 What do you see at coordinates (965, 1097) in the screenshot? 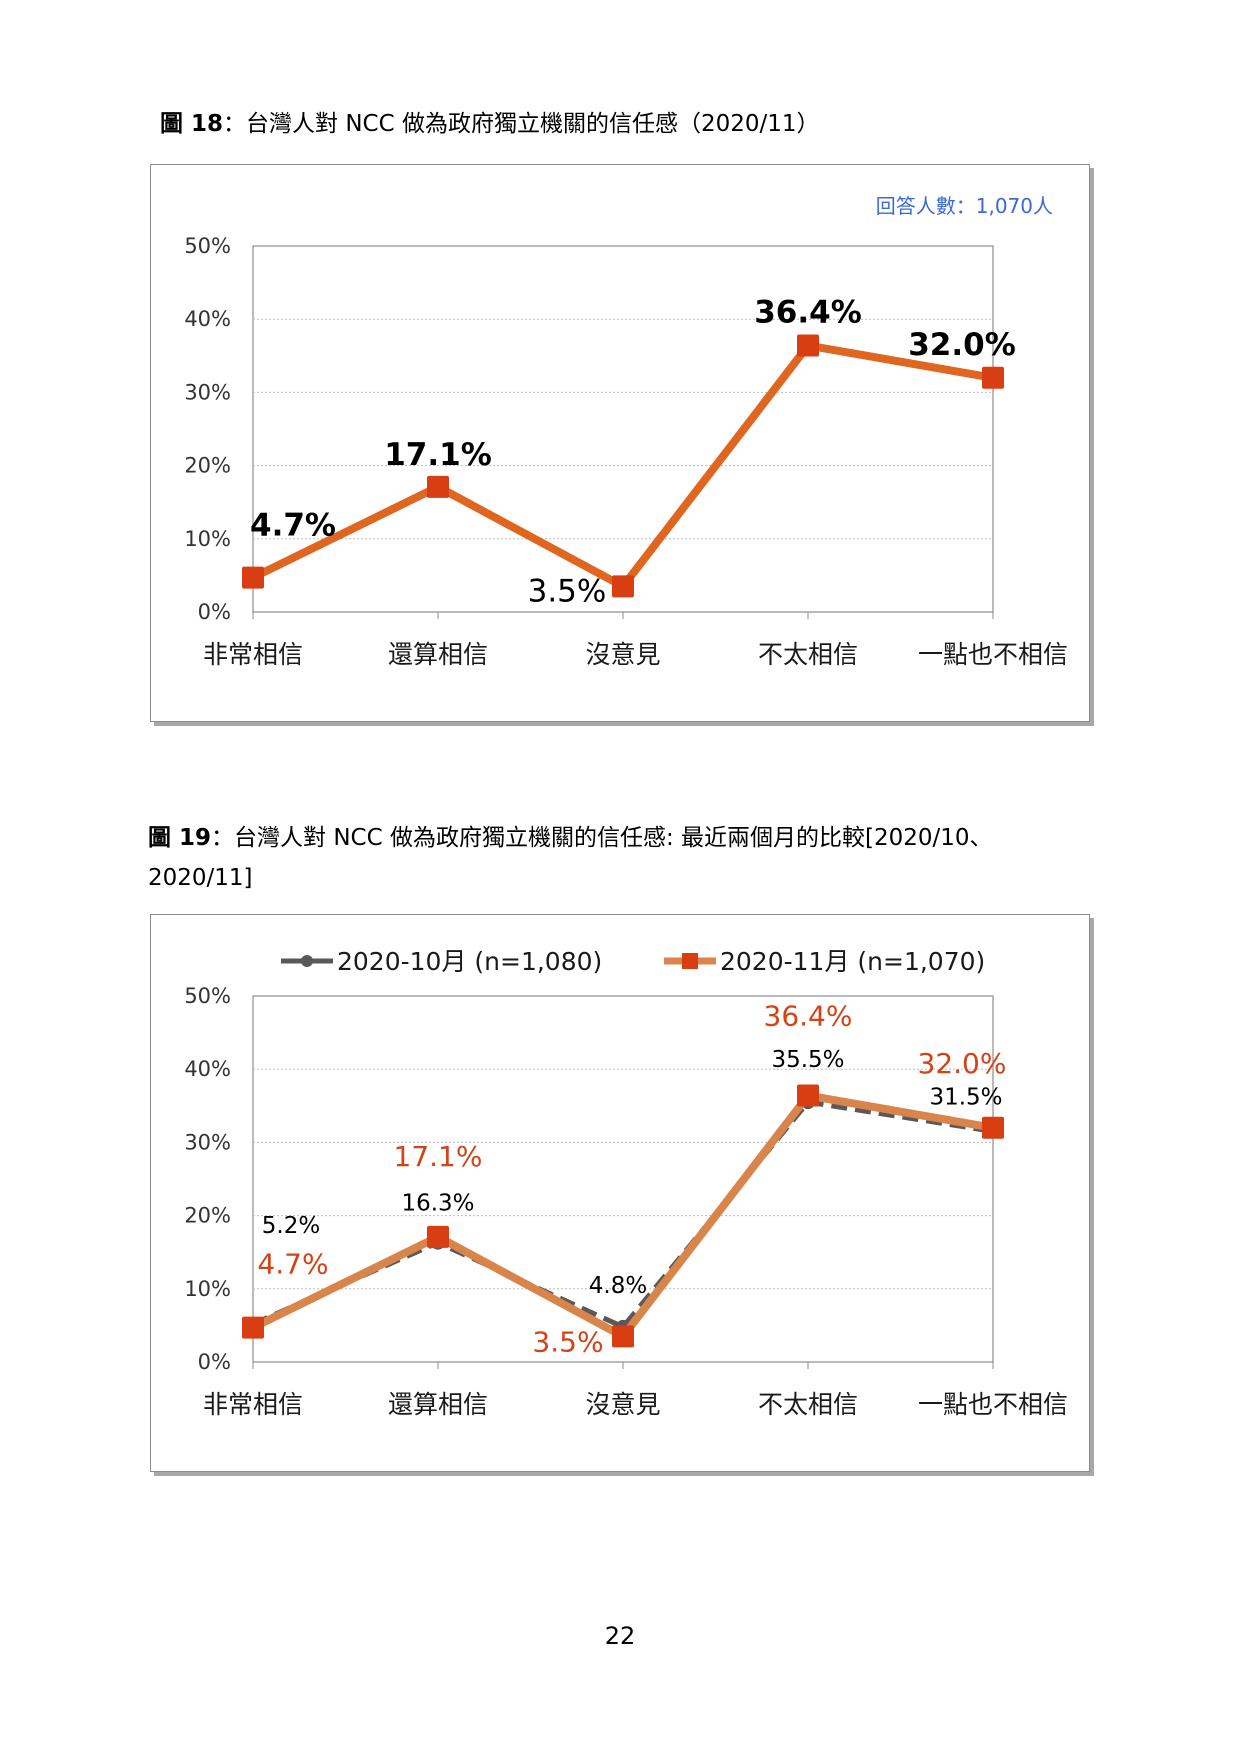
I see `data-label: 31.5%` at bounding box center [965, 1097].